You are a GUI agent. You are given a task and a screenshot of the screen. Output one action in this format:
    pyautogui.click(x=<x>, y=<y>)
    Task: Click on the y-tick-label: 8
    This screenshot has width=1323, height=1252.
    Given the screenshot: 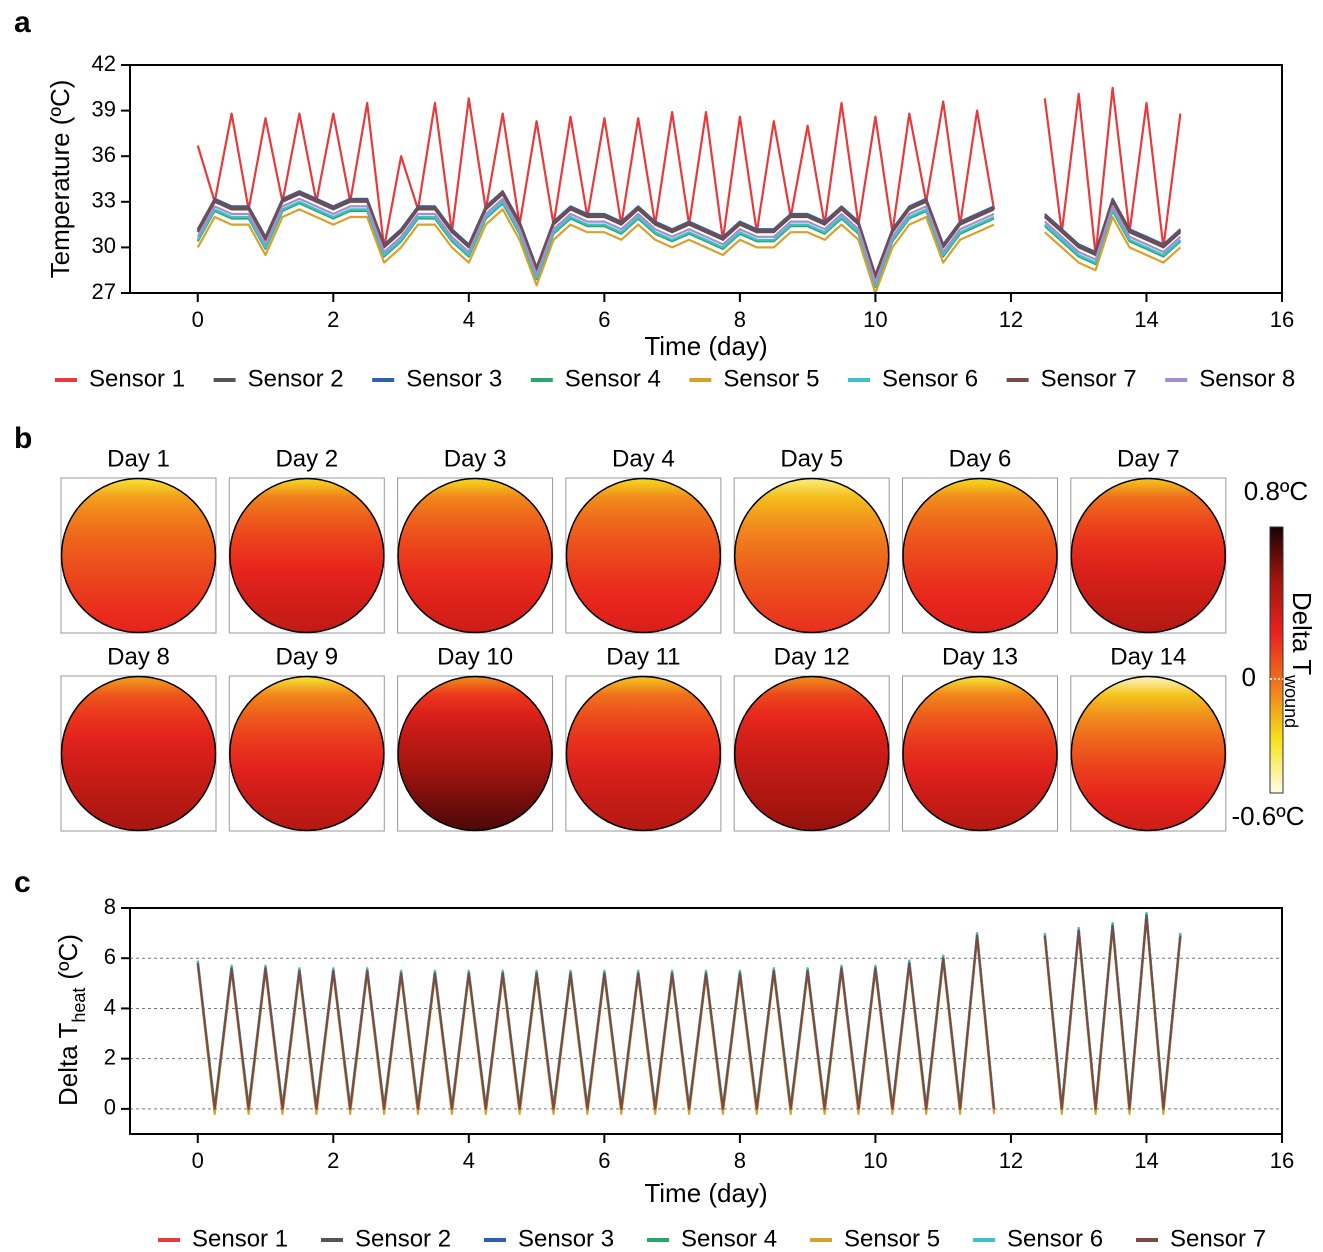 What is the action you would take?
    pyautogui.click(x=110, y=906)
    